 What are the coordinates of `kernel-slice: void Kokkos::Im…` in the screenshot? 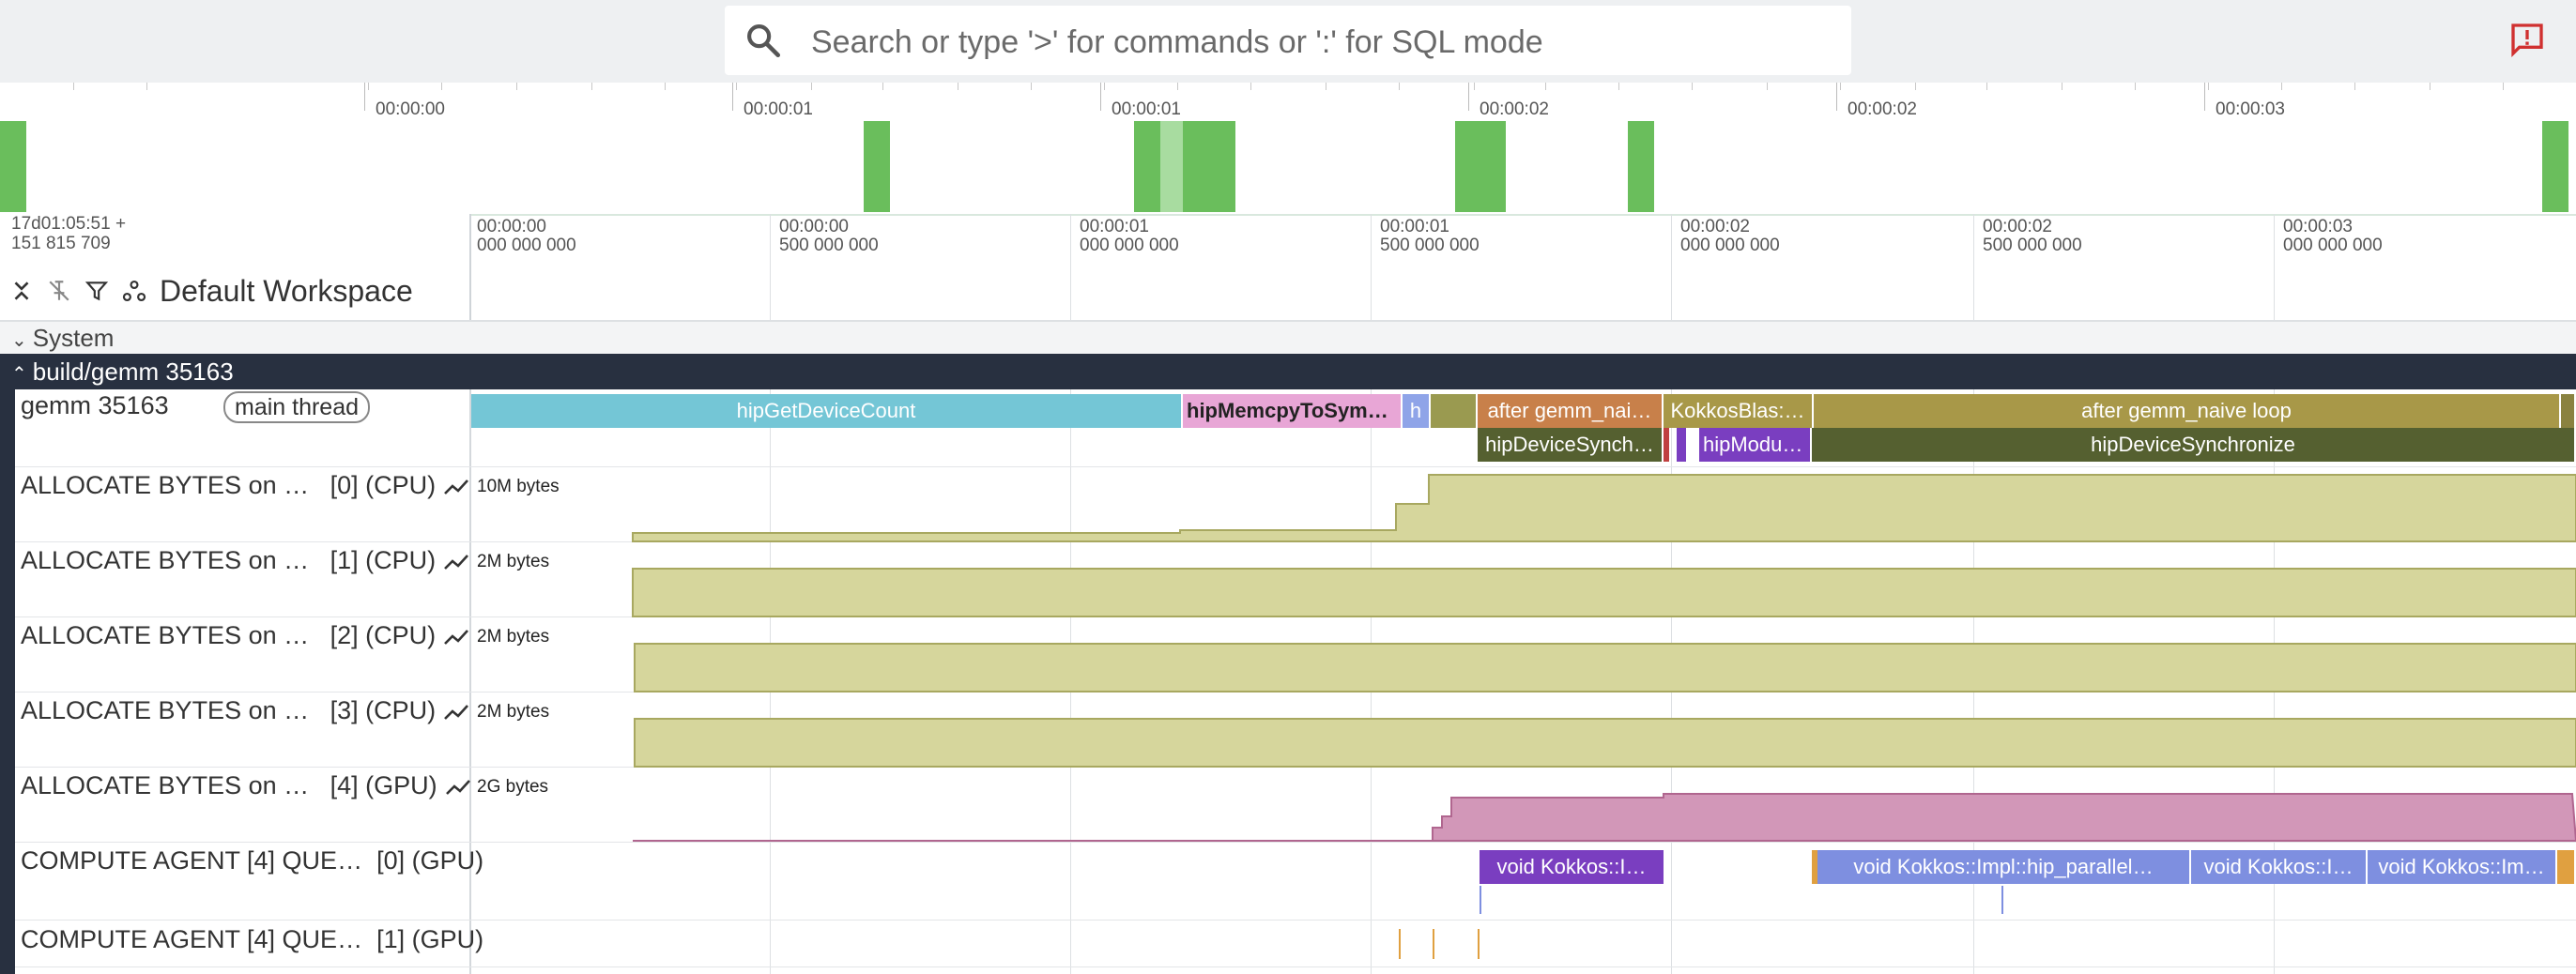 It's located at (2462, 867).